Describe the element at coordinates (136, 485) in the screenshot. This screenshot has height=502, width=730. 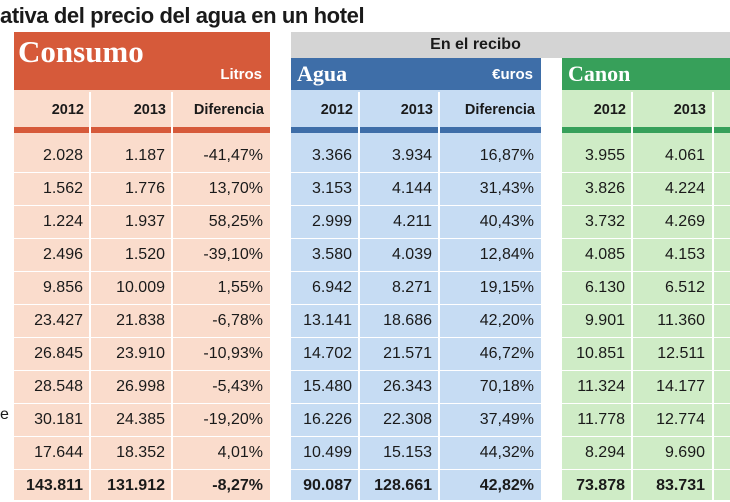
I see `total-cell-c13: 131.912` at that location.